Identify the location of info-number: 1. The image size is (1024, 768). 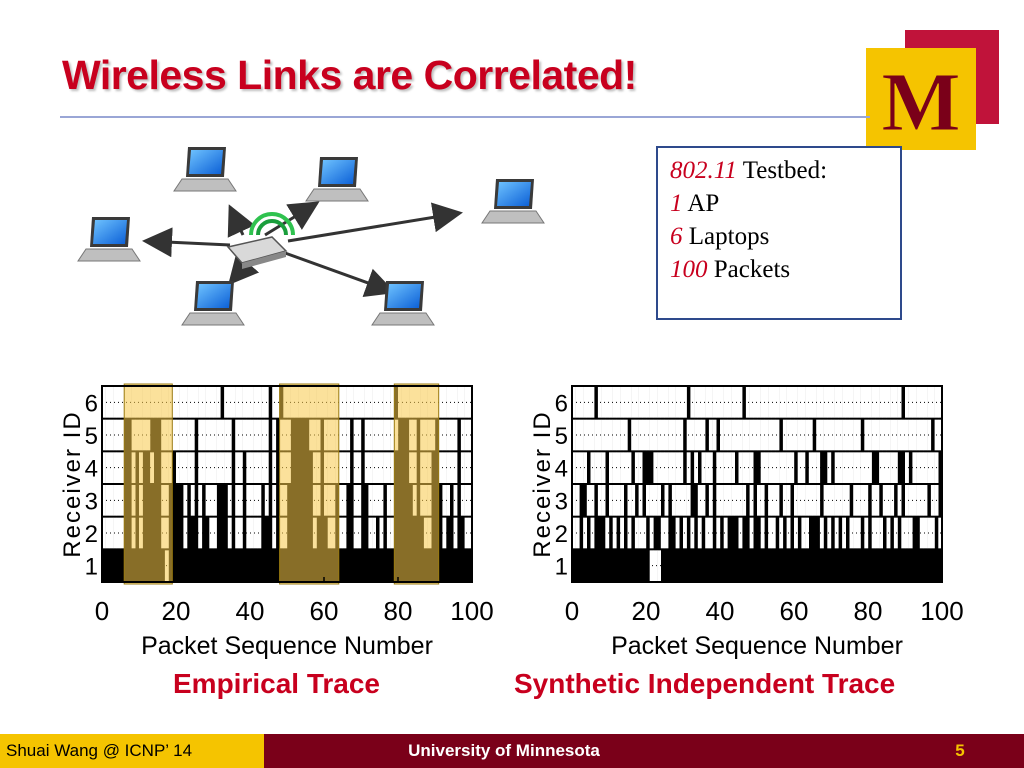
(676, 203).